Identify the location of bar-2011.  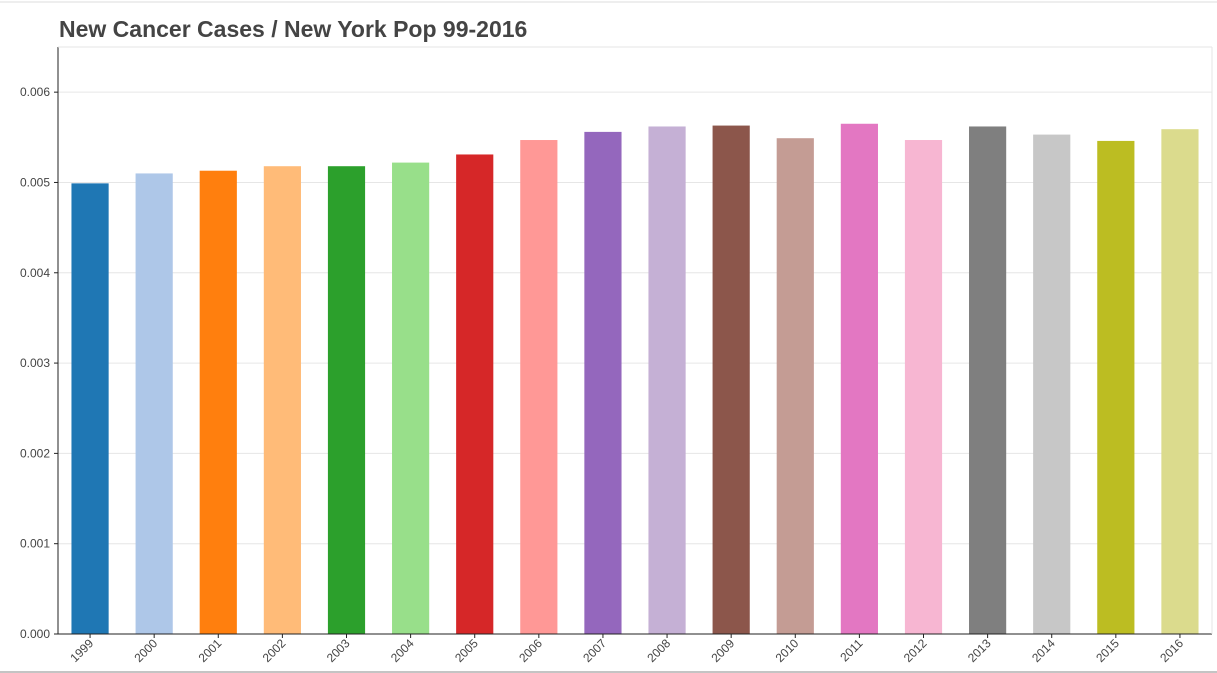
(859, 378).